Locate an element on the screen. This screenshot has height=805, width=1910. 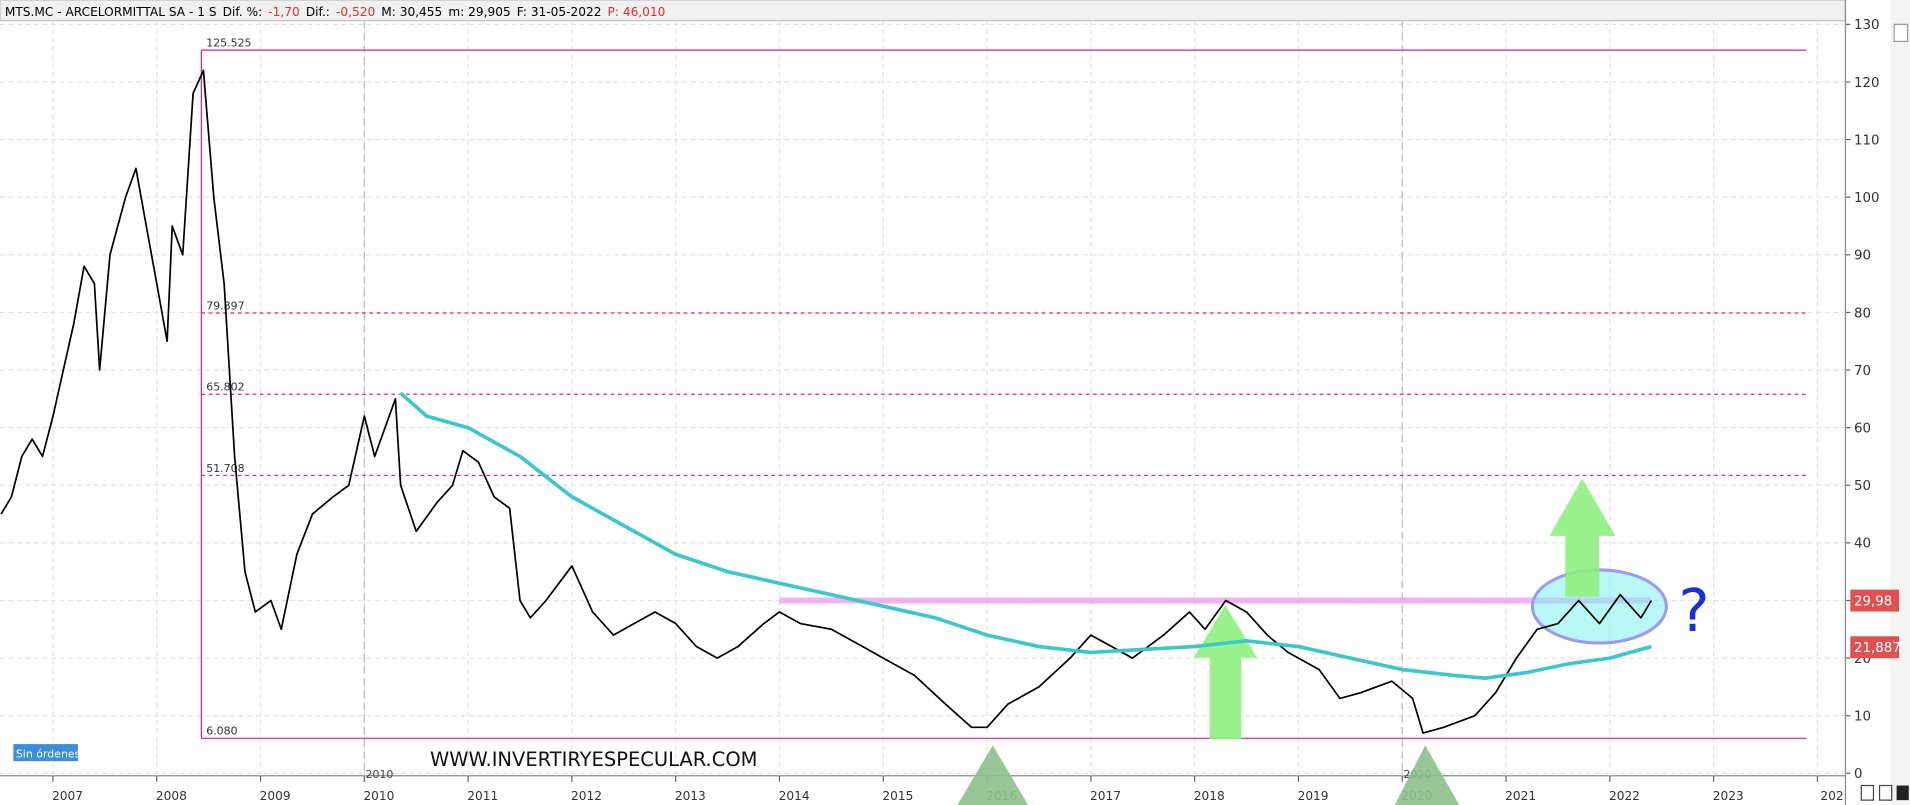
watermark: WWW.INVERTIRYESPECULAR.COM is located at coordinates (593, 759).